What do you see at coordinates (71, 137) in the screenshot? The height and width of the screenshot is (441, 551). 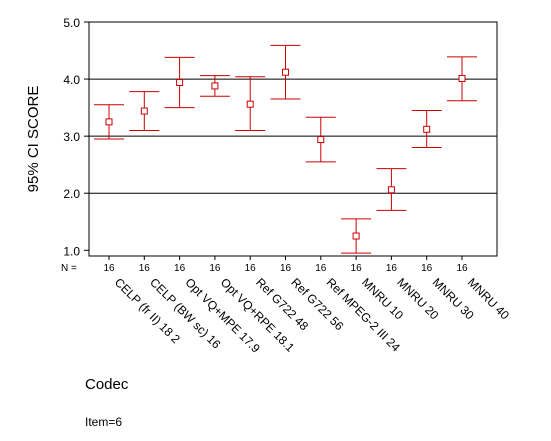 I see `y-tick-label: 3.0` at bounding box center [71, 137].